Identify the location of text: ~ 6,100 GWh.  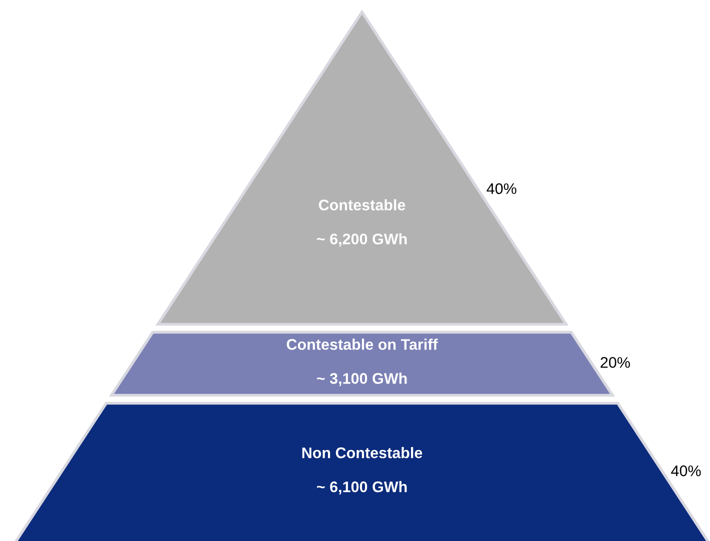
(361, 487).